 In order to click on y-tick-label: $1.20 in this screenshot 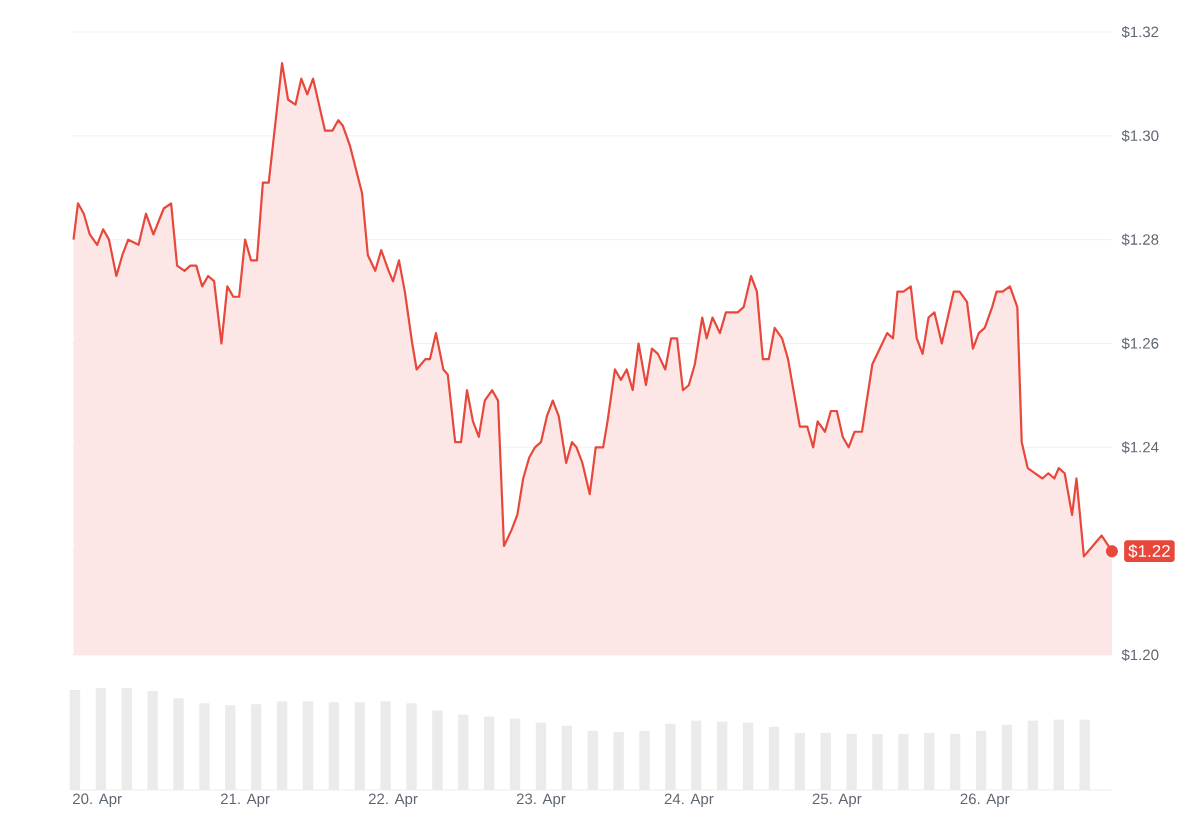, I will do `click(1140, 655)`.